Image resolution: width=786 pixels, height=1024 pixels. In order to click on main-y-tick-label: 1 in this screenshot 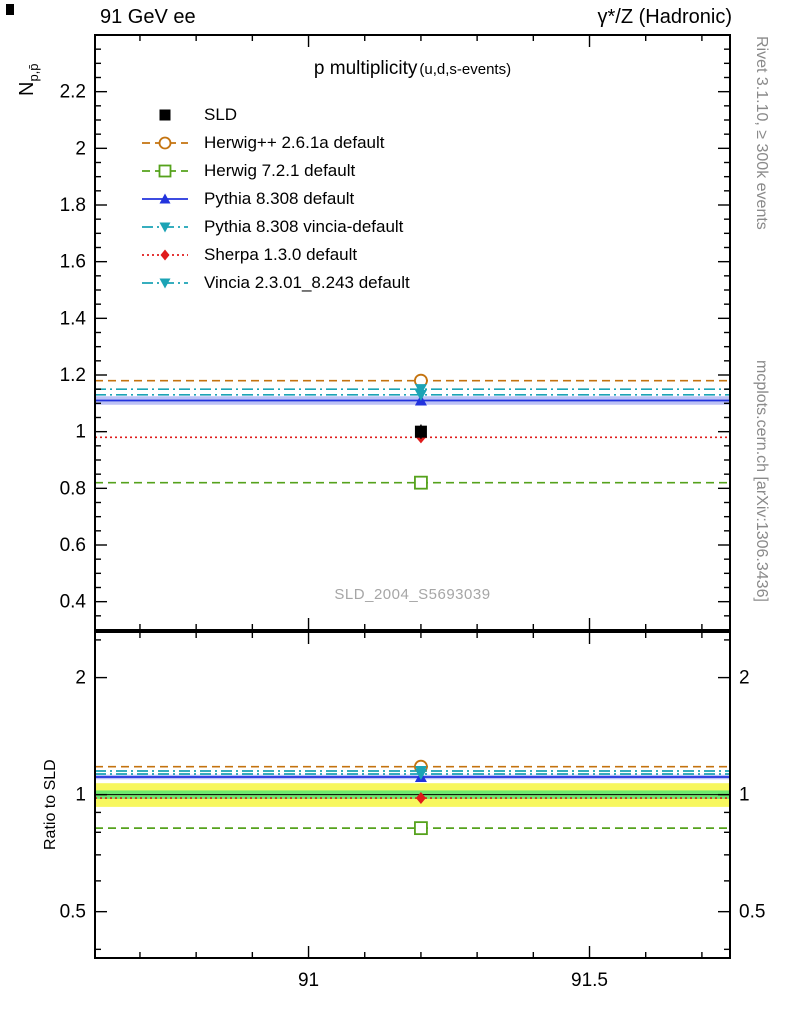, I will do `click(80, 432)`.